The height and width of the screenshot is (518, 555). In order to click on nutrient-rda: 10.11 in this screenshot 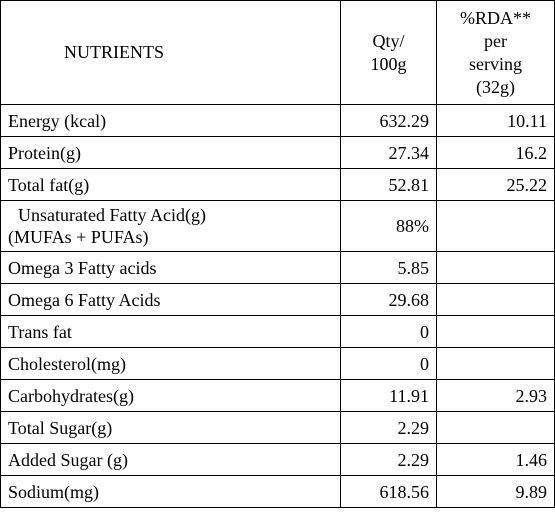, I will do `click(495, 120)`.